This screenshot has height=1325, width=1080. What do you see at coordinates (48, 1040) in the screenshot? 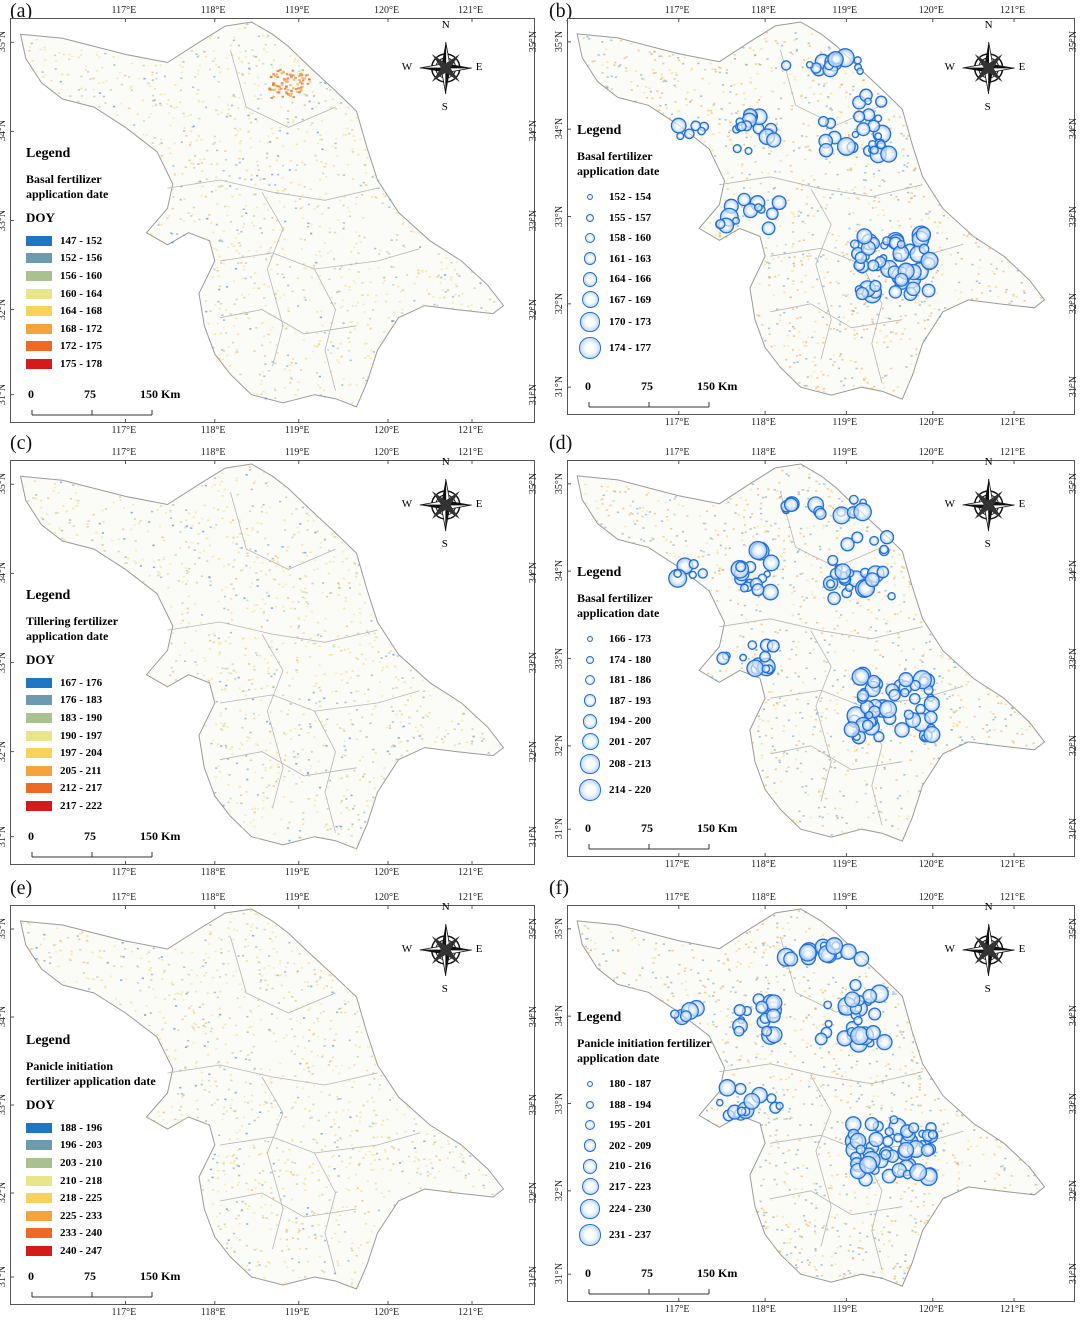
I see `legend-title: Legend` at bounding box center [48, 1040].